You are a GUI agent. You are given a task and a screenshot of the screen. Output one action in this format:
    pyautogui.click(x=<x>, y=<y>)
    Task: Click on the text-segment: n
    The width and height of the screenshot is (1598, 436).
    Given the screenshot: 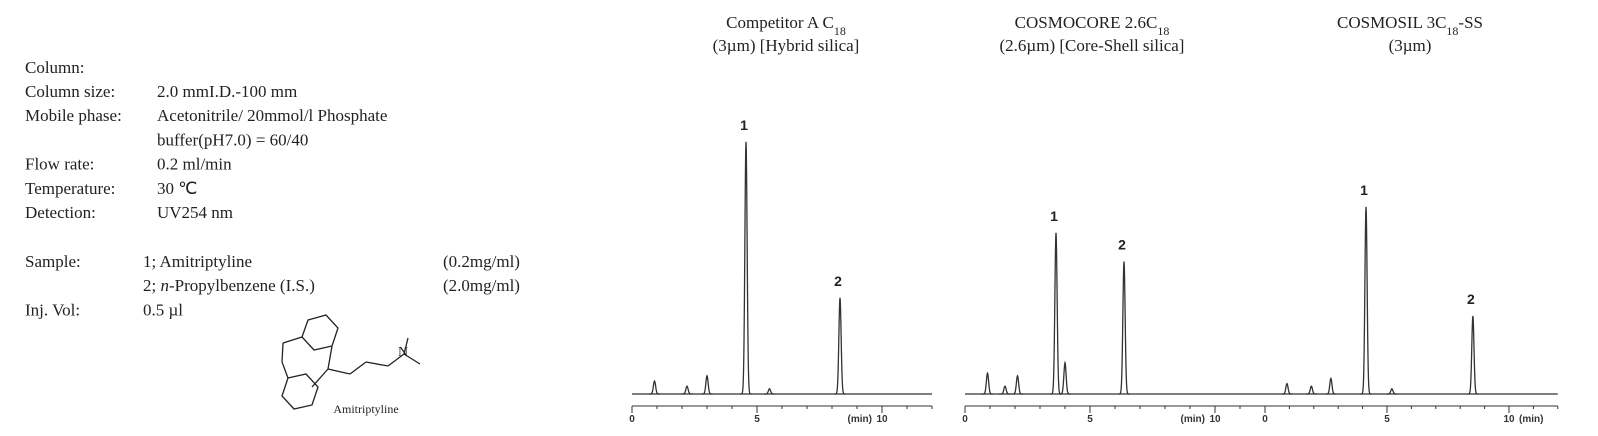 What is the action you would take?
    pyautogui.click(x=164, y=285)
    